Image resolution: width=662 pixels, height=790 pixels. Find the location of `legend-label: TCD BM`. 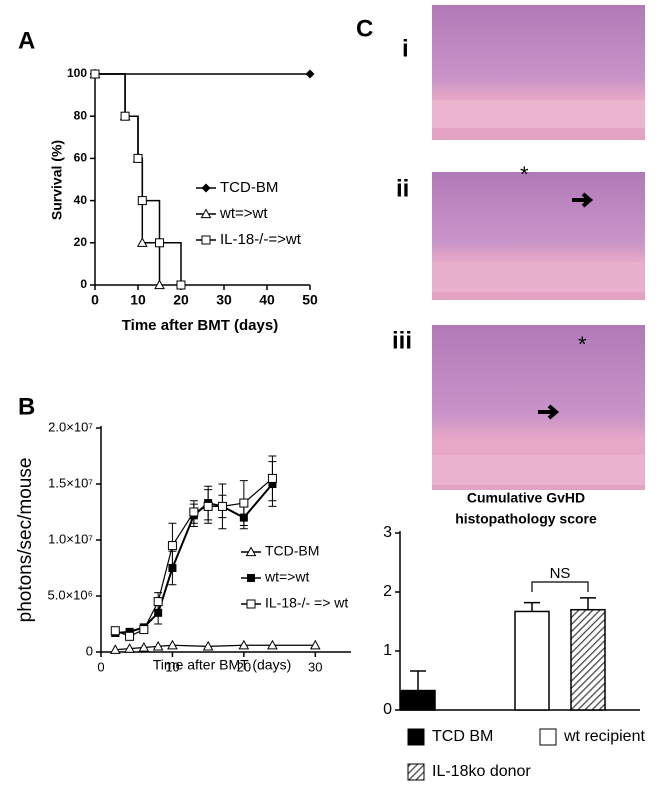

legend-label: TCD BM is located at coordinates (462, 736).